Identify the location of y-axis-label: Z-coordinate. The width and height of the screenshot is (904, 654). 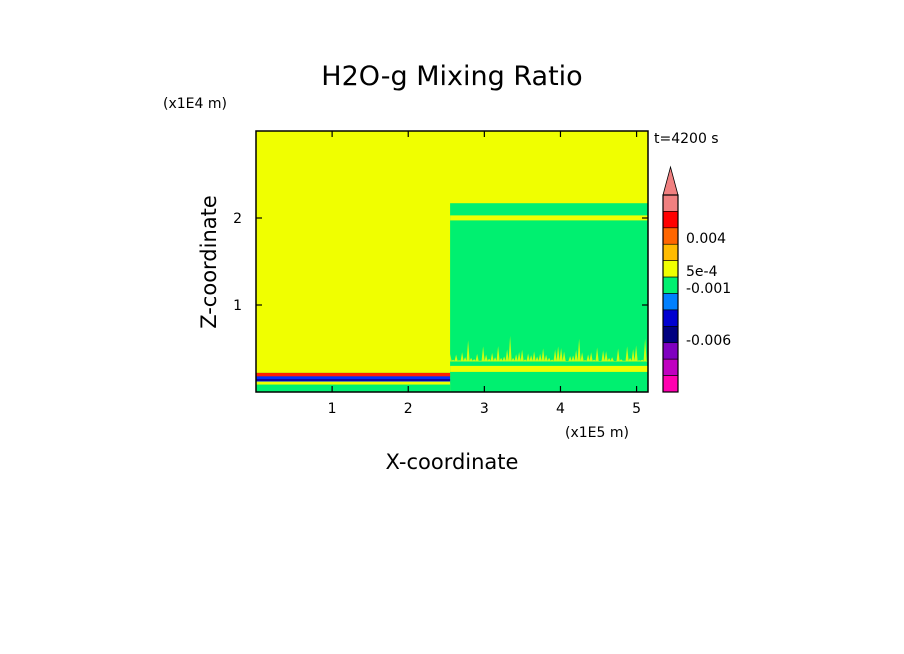
(209, 262).